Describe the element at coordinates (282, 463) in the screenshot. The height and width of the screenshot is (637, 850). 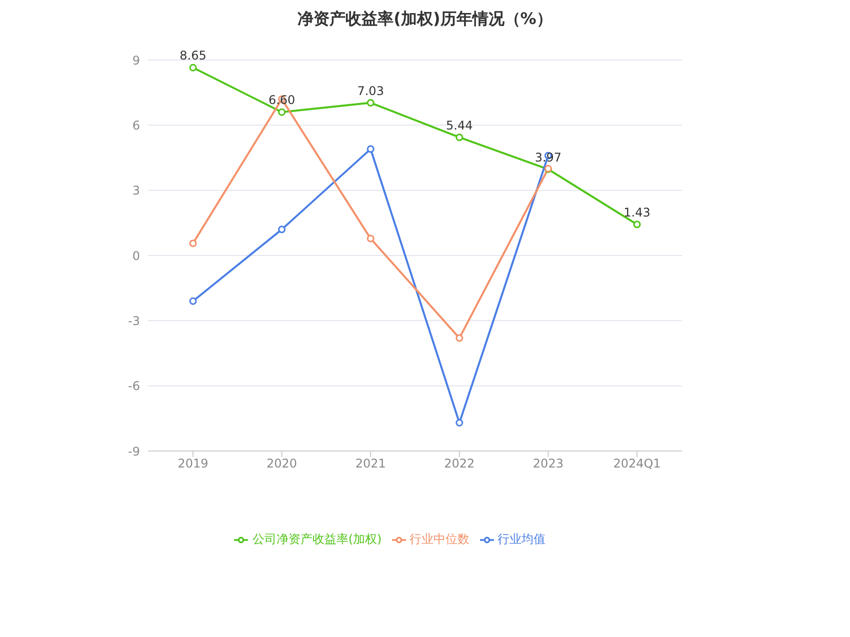
I see `x-tick-label: 2020` at that location.